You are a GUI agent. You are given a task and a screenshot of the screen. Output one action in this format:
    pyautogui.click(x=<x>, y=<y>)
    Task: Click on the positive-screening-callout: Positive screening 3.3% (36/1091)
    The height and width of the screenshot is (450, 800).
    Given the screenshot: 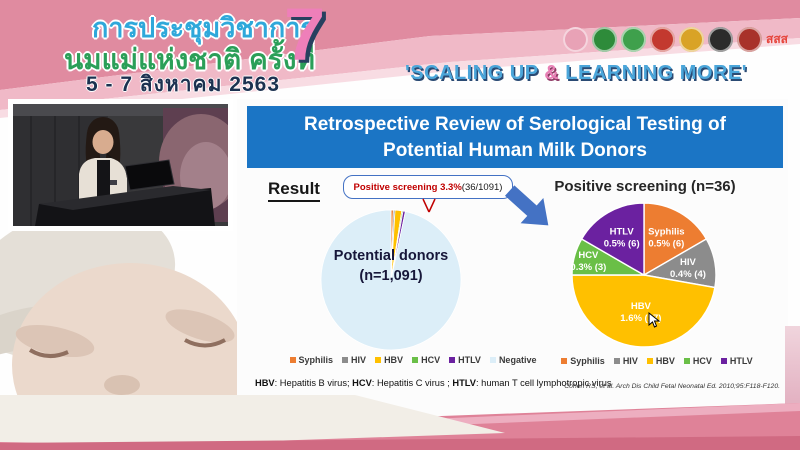 What is the action you would take?
    pyautogui.click(x=428, y=187)
    